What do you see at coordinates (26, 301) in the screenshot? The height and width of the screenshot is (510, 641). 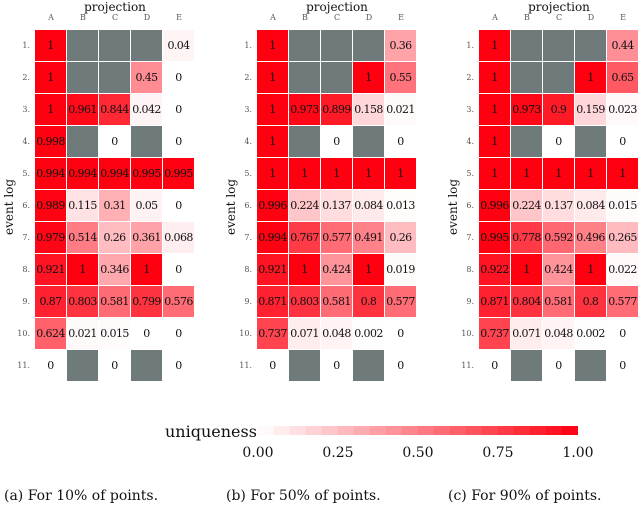 I see `row-label: 9.` at bounding box center [26, 301].